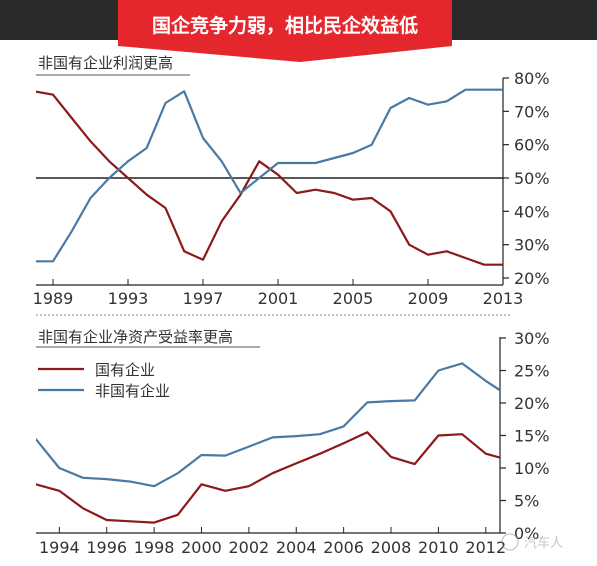 This screenshot has height=566, width=597. Describe the element at coordinates (532, 178) in the screenshot. I see `profit-y-tick-label: 50%` at that location.